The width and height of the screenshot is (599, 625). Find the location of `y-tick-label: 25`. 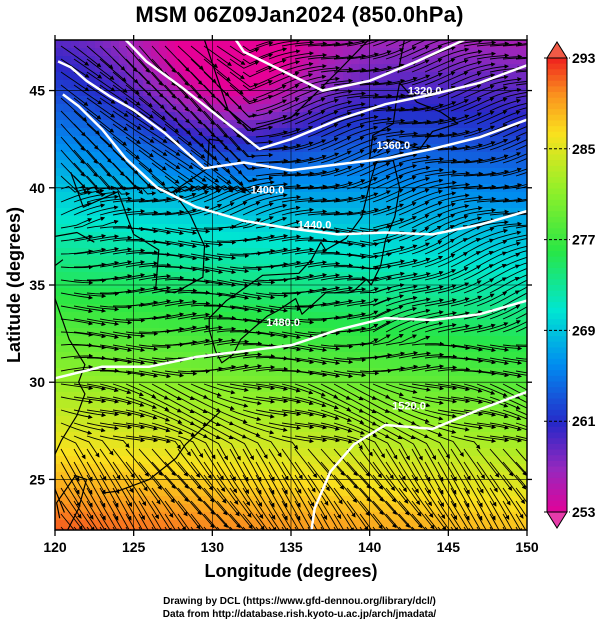

y-tick-label: 25 is located at coordinates (37, 479).